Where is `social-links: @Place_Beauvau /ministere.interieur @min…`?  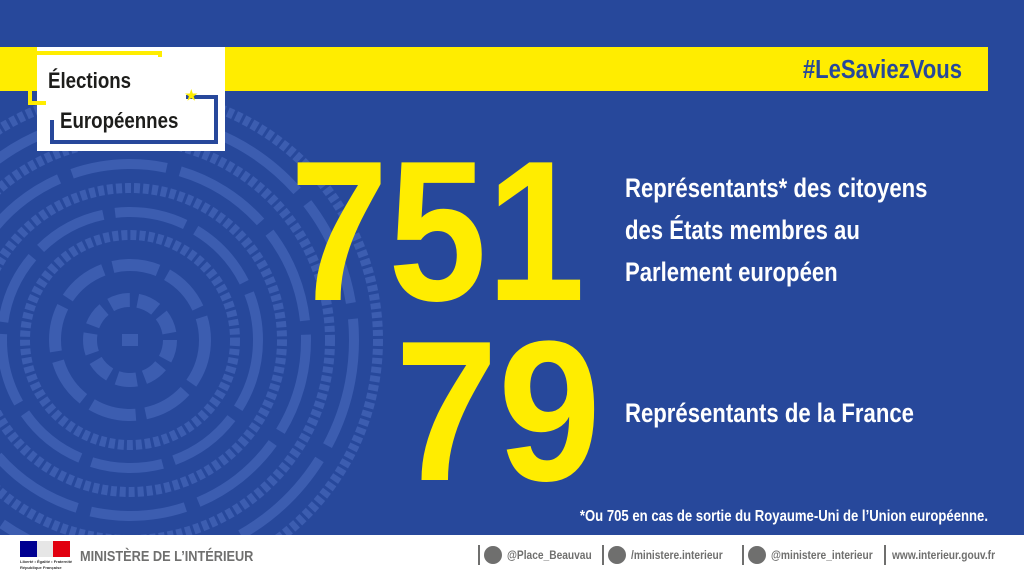
social-links: @Place_Beauvau /ministere.interieur @min… is located at coordinates (737, 555).